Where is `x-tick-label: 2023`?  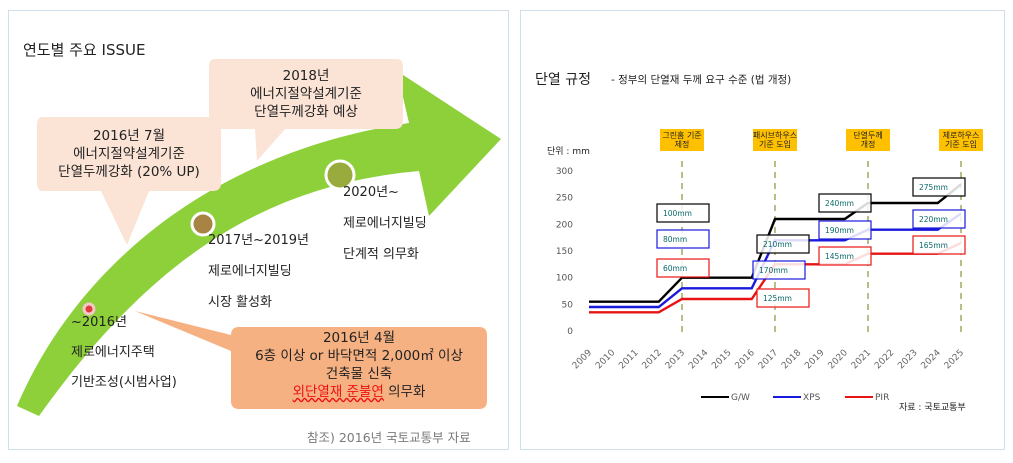 x-tick-label: 2023 is located at coordinates (907, 359).